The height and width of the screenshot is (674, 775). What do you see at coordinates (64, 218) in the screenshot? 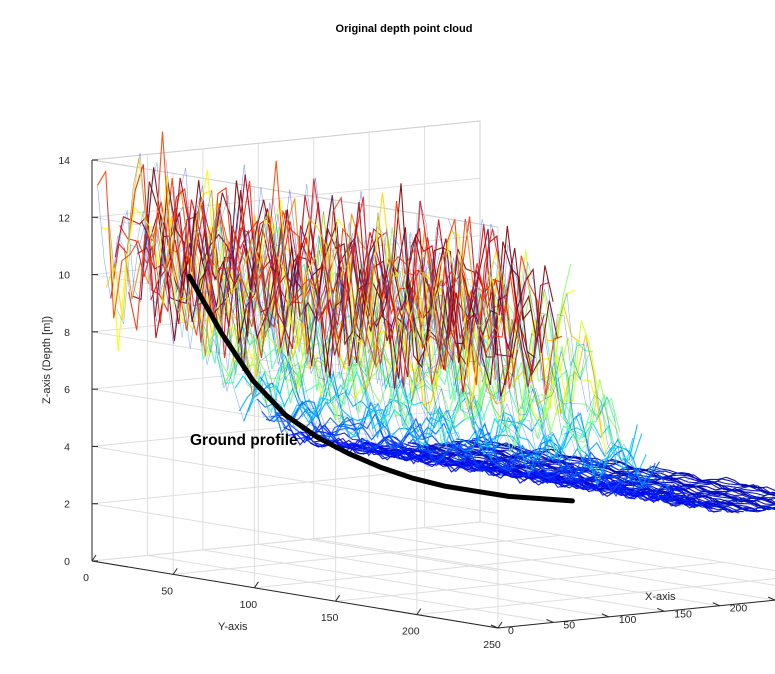
I see `z-tick-label: 12` at bounding box center [64, 218].